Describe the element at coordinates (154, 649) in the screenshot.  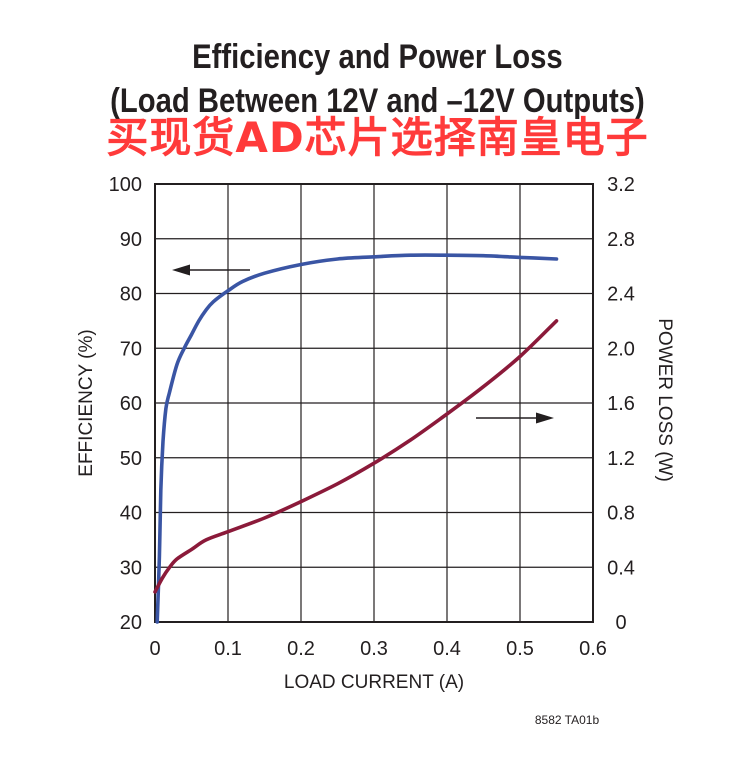
I see `x-tick-label: 0` at that location.